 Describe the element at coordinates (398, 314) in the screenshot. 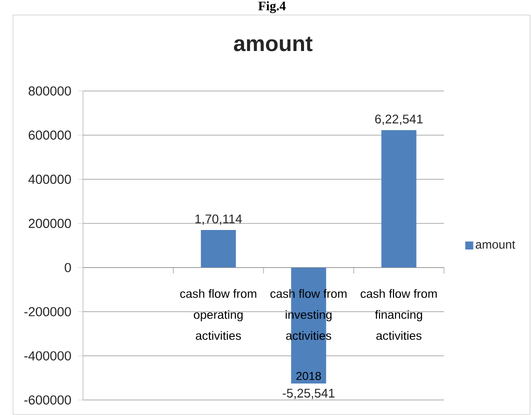

I see `x-tick-label: cash flow from financing activities` at that location.